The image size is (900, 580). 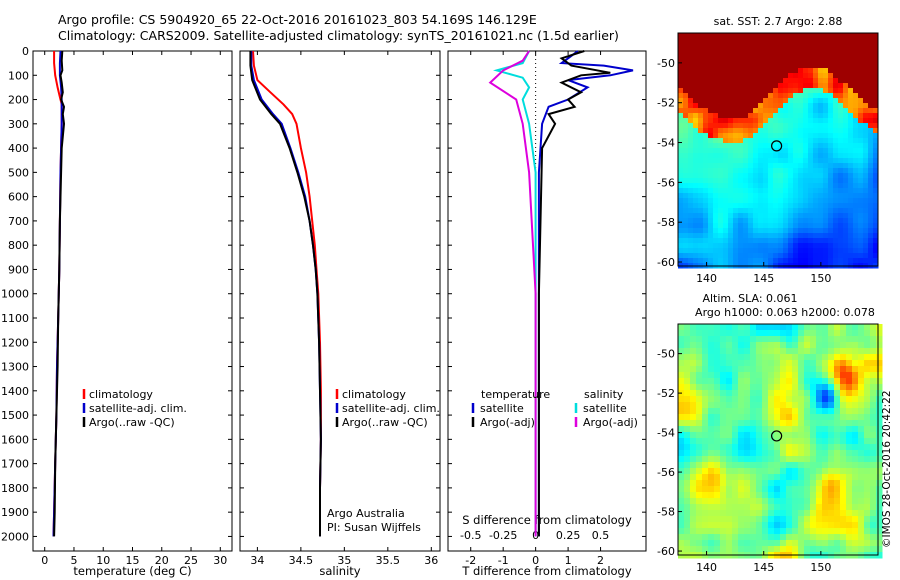 What do you see at coordinates (18, 172) in the screenshot?
I see `y-tick-label: 500` at bounding box center [18, 172].